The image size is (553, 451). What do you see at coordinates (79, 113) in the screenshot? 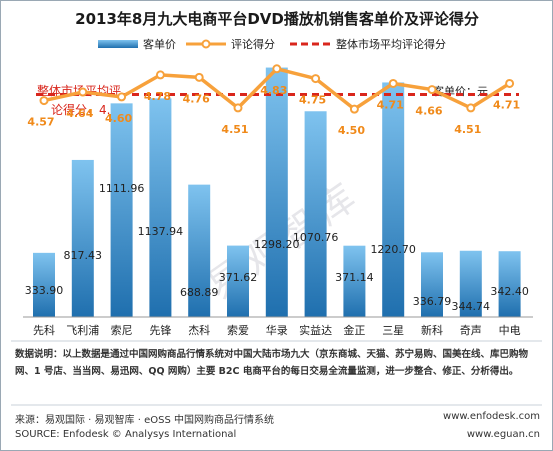
I see `score-label-1: 4.64` at bounding box center [79, 113].